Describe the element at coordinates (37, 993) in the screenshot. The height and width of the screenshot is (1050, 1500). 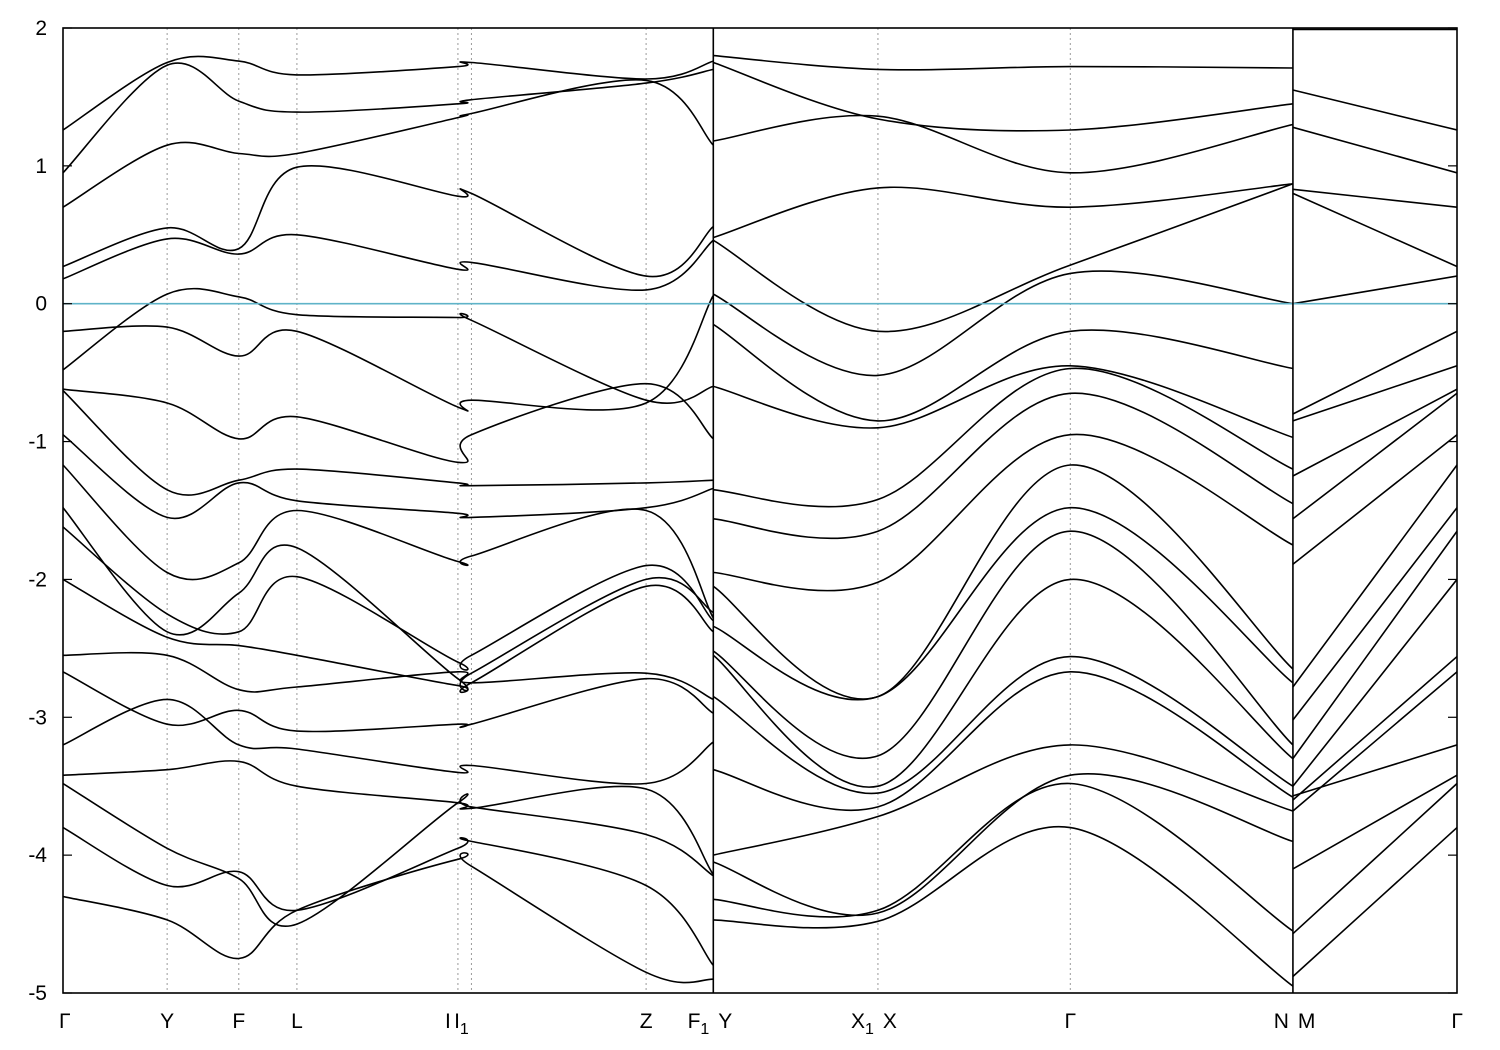
I see `y-tick-label: -5` at that location.